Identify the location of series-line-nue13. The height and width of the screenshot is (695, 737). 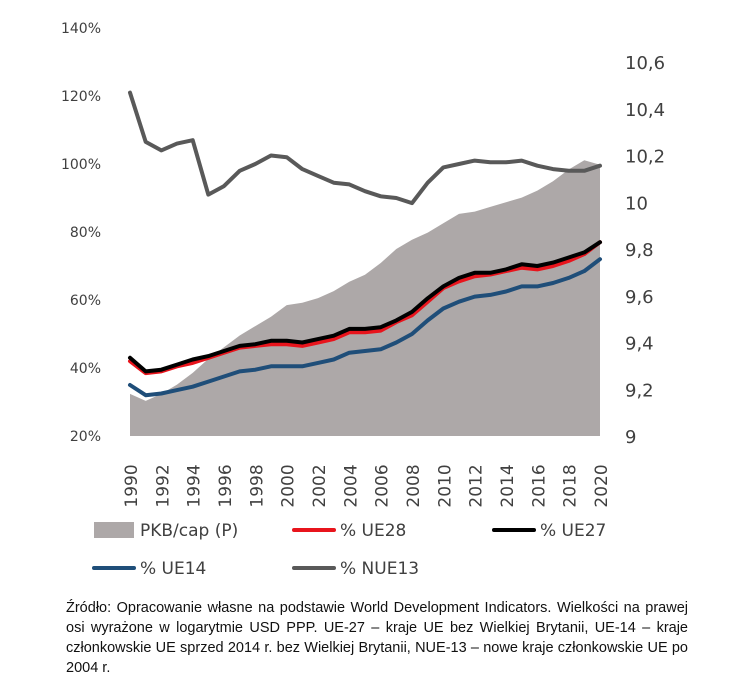
(365, 148).